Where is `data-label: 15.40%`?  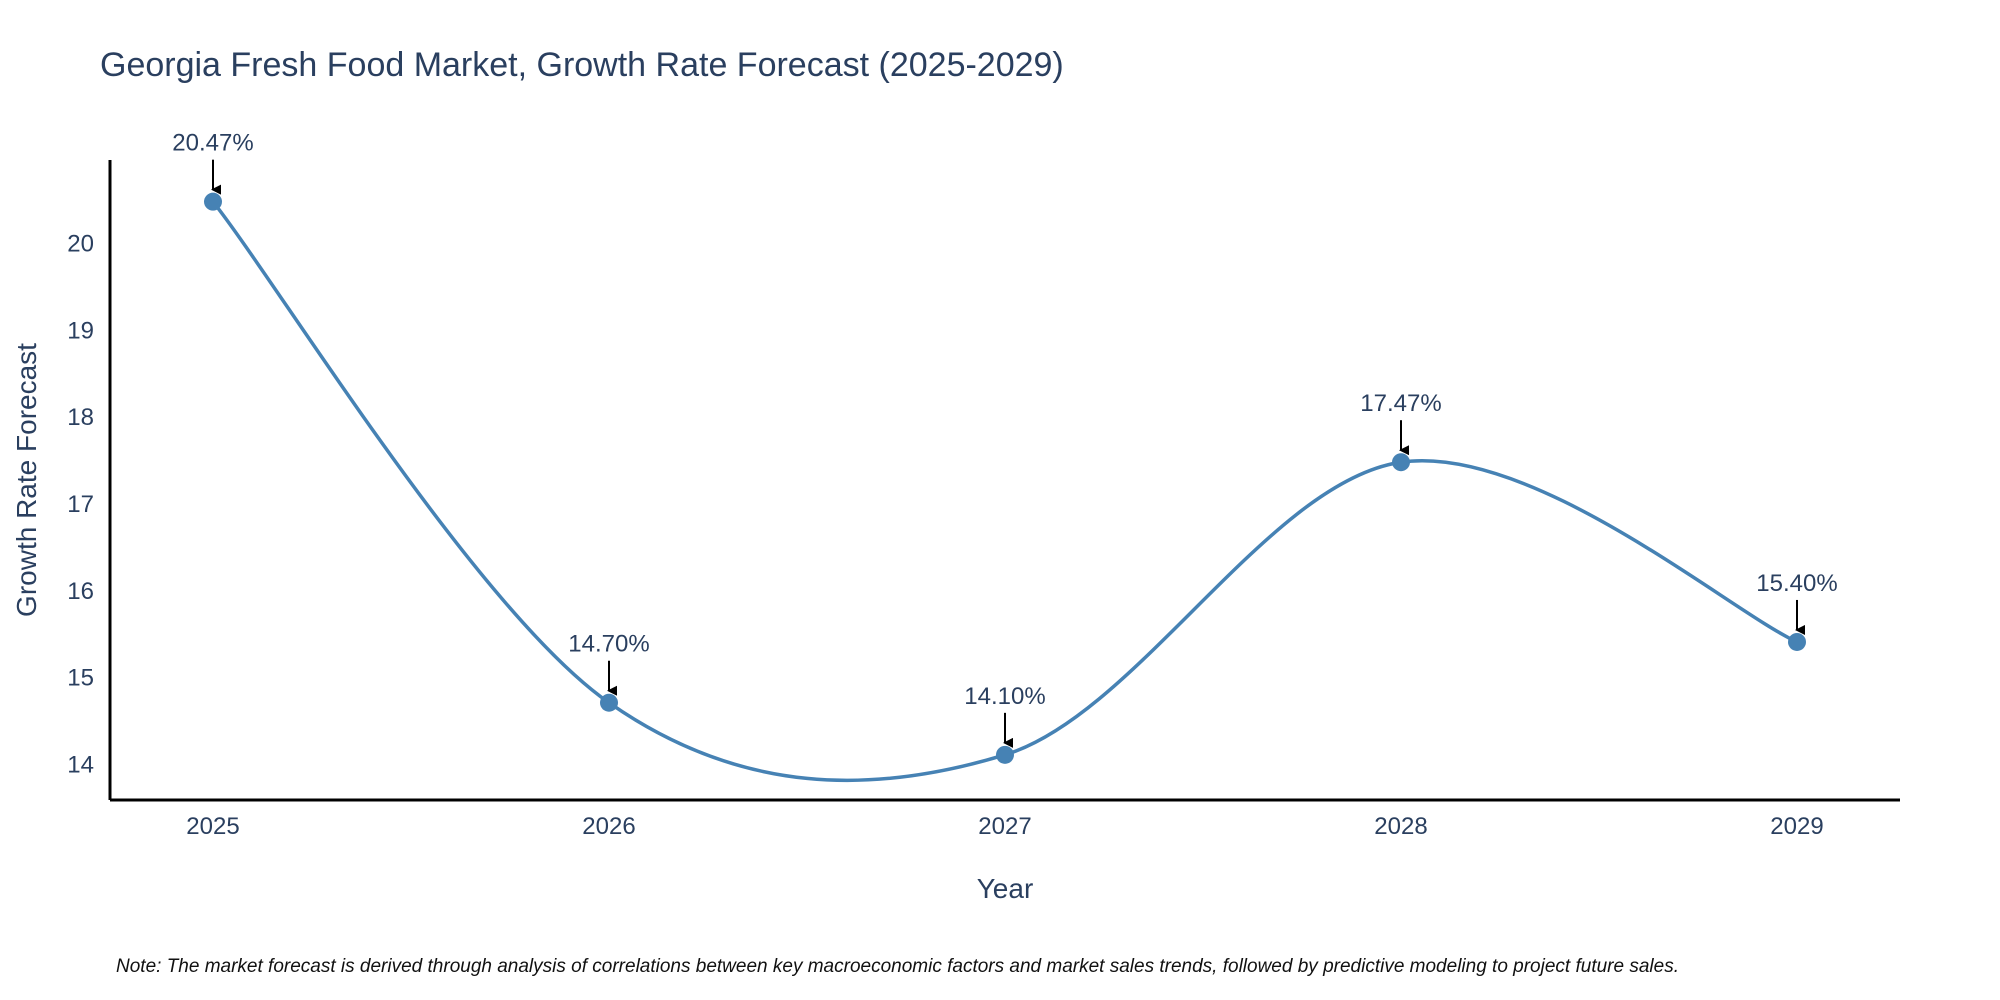
data-label: 15.40% is located at coordinates (1796, 583).